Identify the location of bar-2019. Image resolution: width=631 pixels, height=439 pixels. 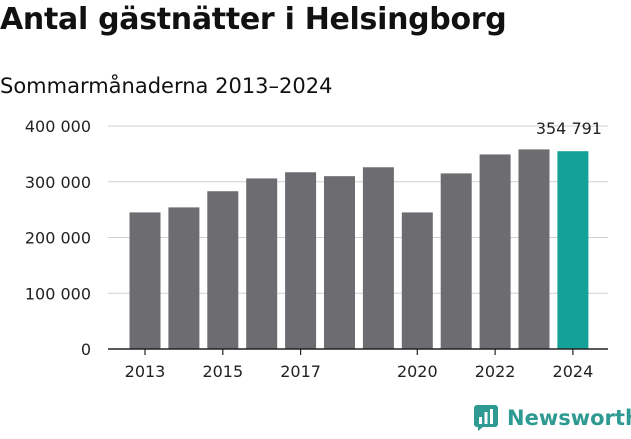
(378, 258).